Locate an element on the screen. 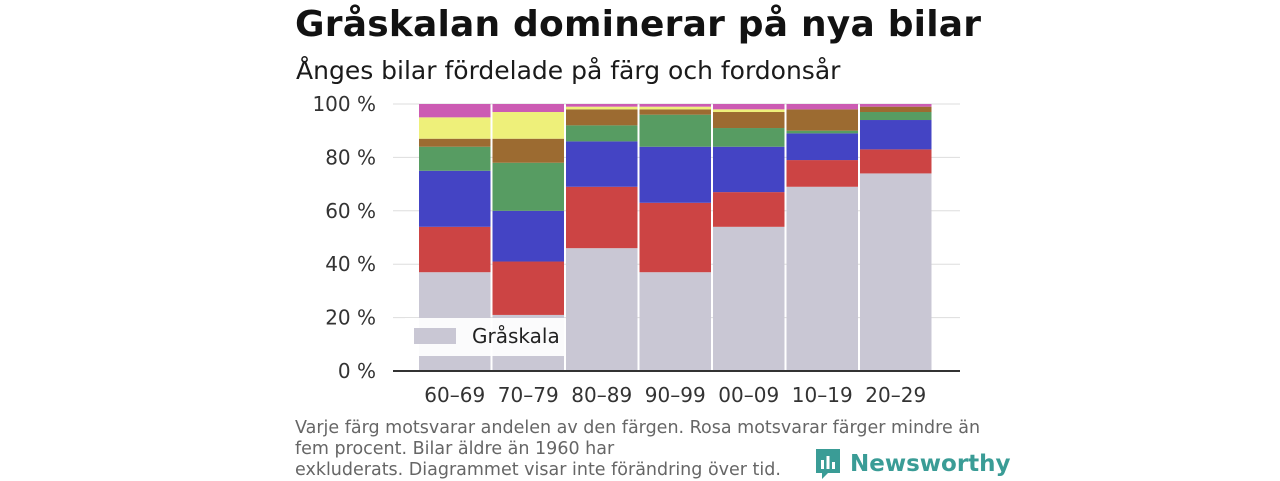 This screenshot has width=1280, height=481. y-tick-label: 100 % is located at coordinates (344, 104).